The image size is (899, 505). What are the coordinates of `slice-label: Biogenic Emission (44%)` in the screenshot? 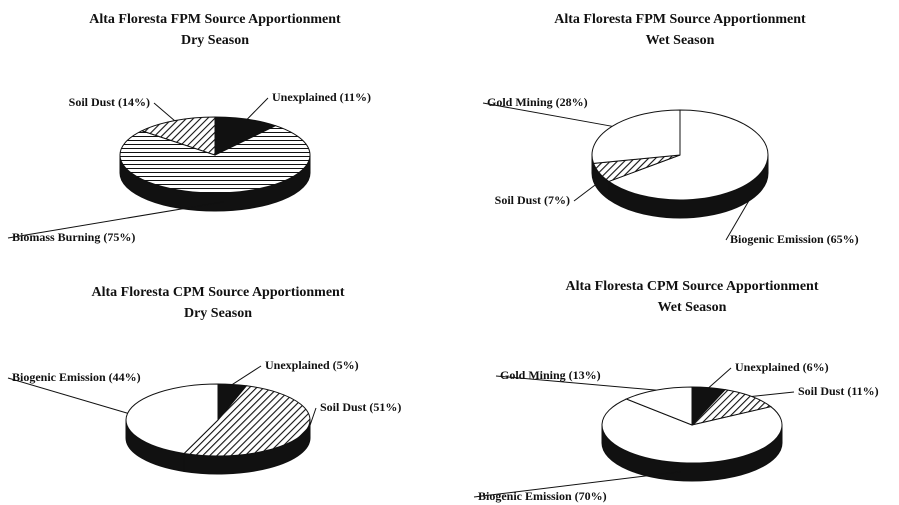 It's located at (76, 377).